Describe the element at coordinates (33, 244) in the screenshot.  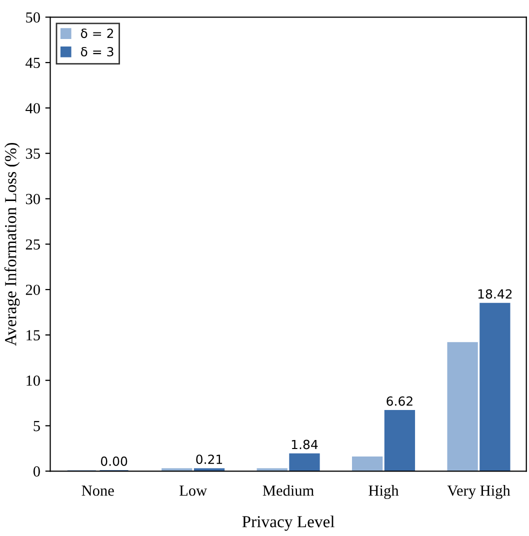
I see `y-tick-label: 25` at that location.